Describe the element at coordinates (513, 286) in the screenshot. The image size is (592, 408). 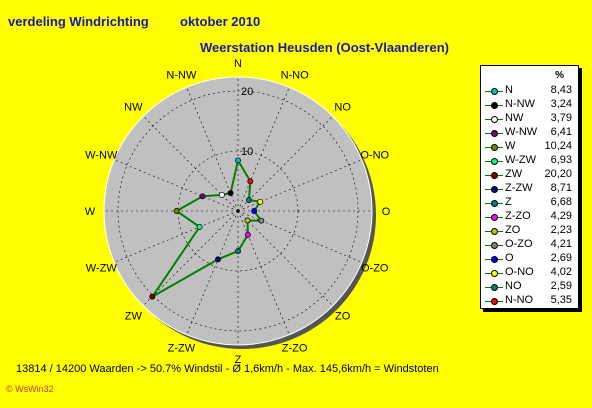
I see `legend-direction: NO` at that location.